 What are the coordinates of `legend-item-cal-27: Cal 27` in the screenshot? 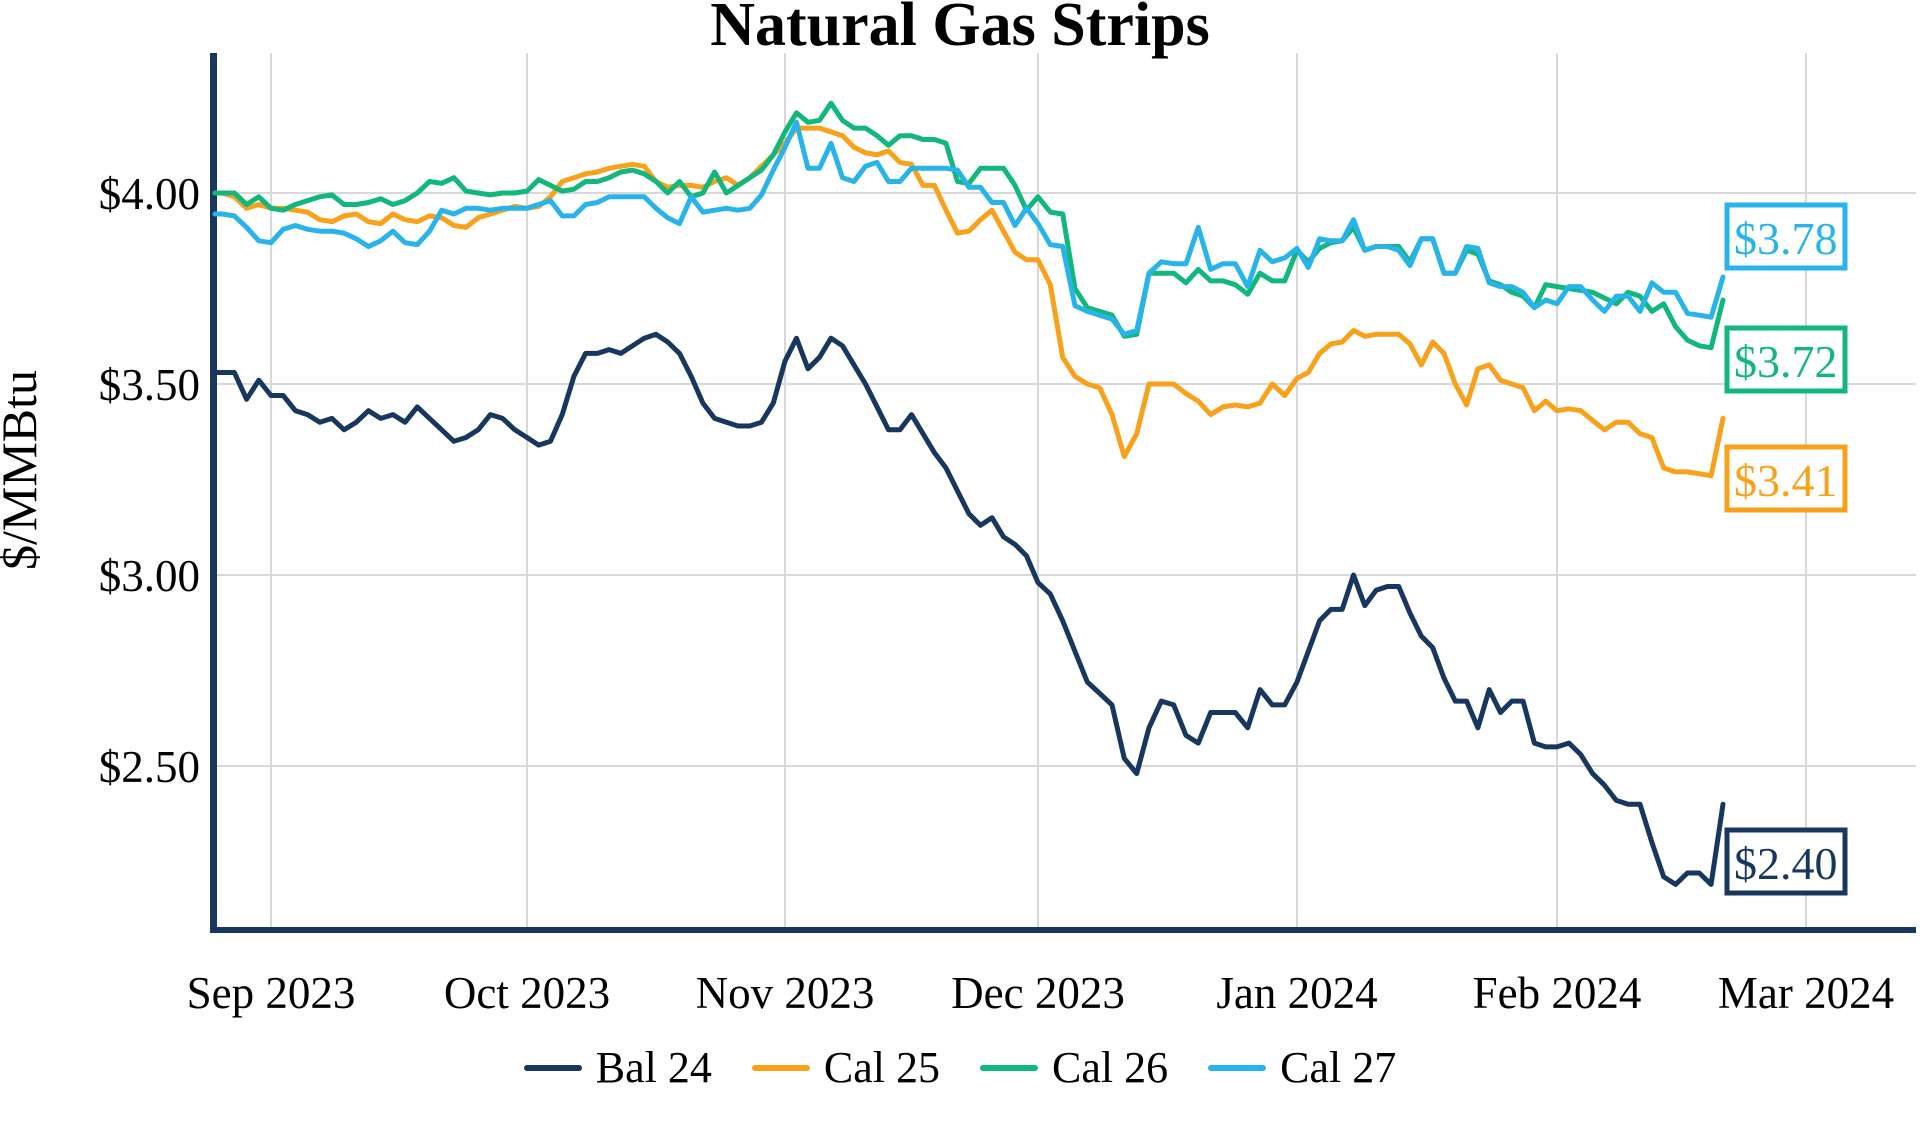 It's located at (1302, 1067).